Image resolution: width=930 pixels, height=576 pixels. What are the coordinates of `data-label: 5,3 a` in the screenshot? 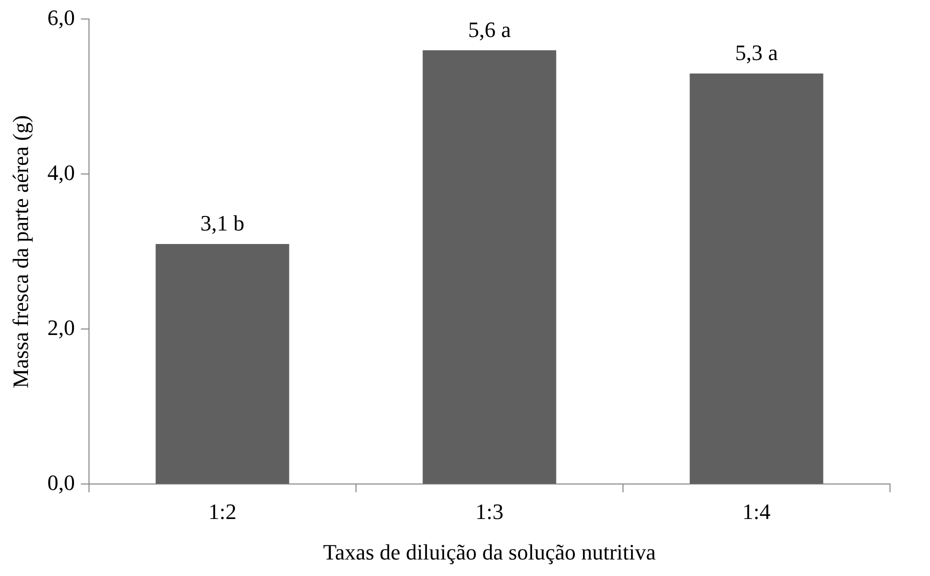 It's located at (756, 53).